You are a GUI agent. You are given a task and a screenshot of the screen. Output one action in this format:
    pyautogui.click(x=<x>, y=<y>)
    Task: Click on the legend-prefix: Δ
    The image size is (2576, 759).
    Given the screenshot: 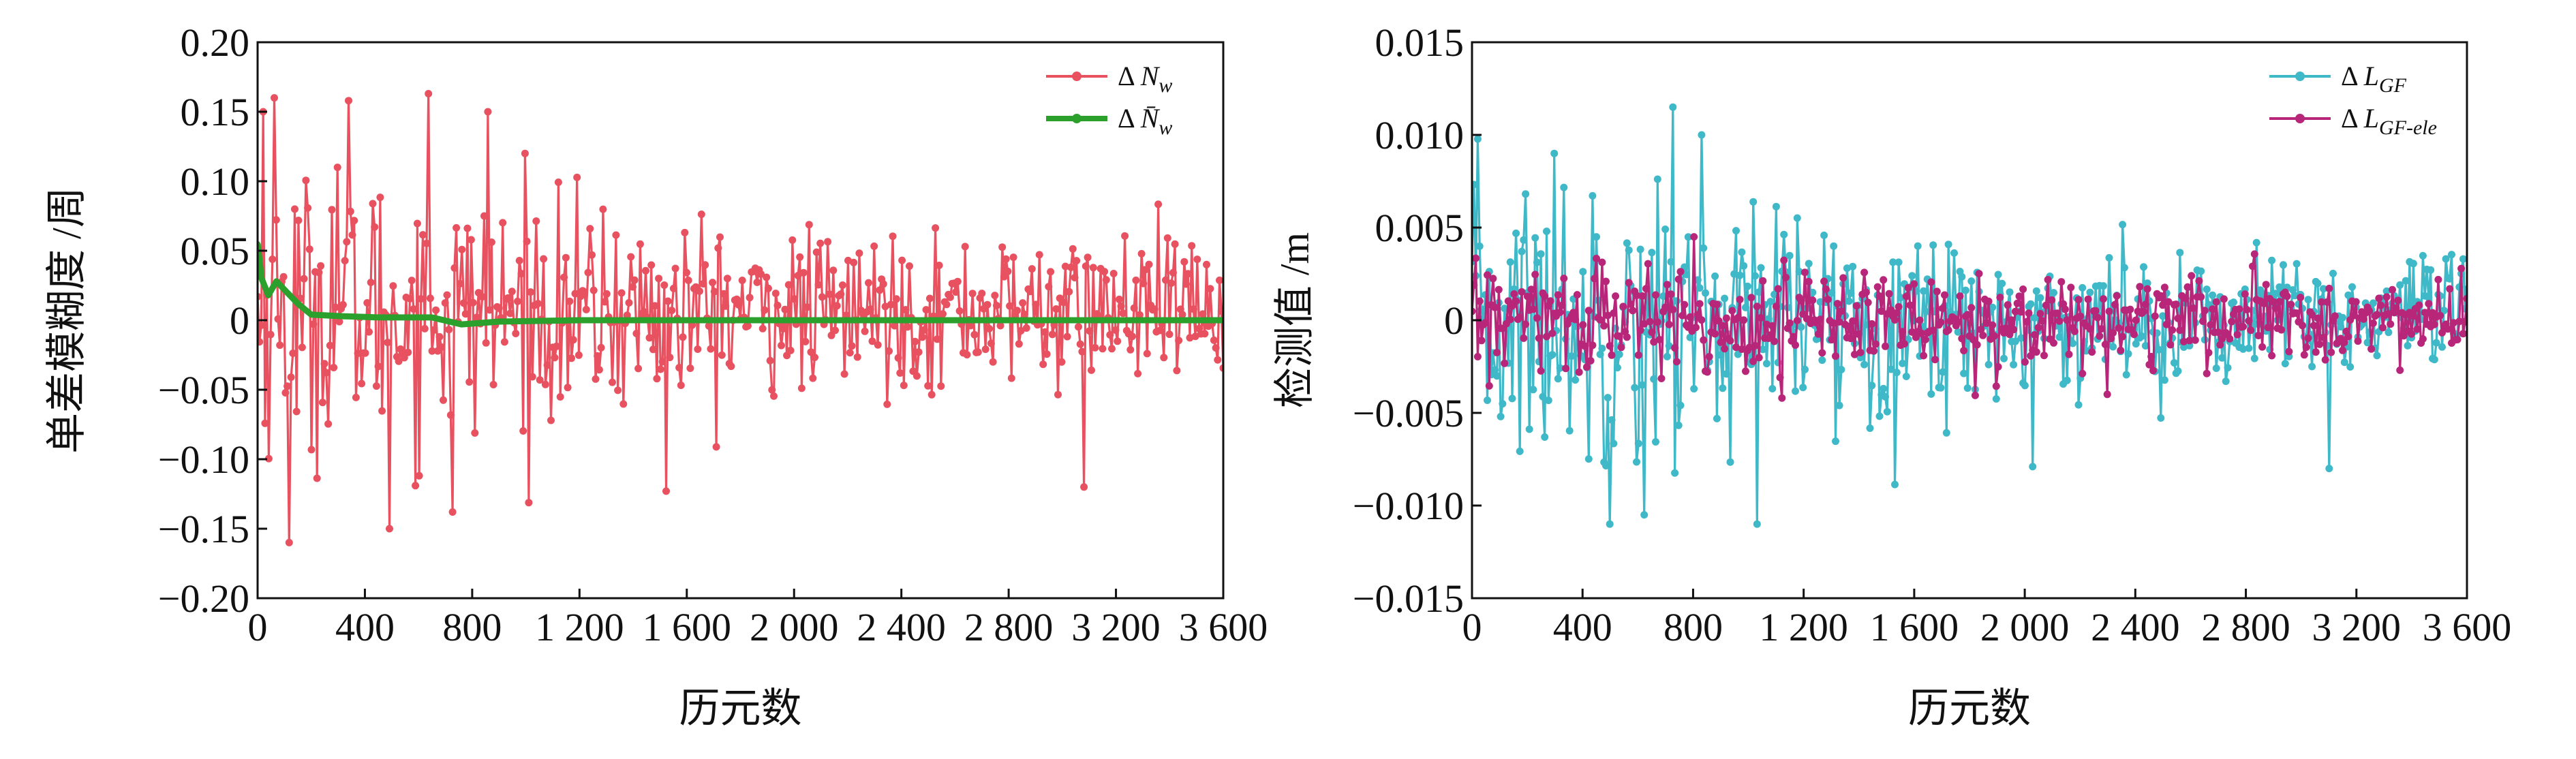 What is the action you would take?
    pyautogui.click(x=2350, y=76)
    